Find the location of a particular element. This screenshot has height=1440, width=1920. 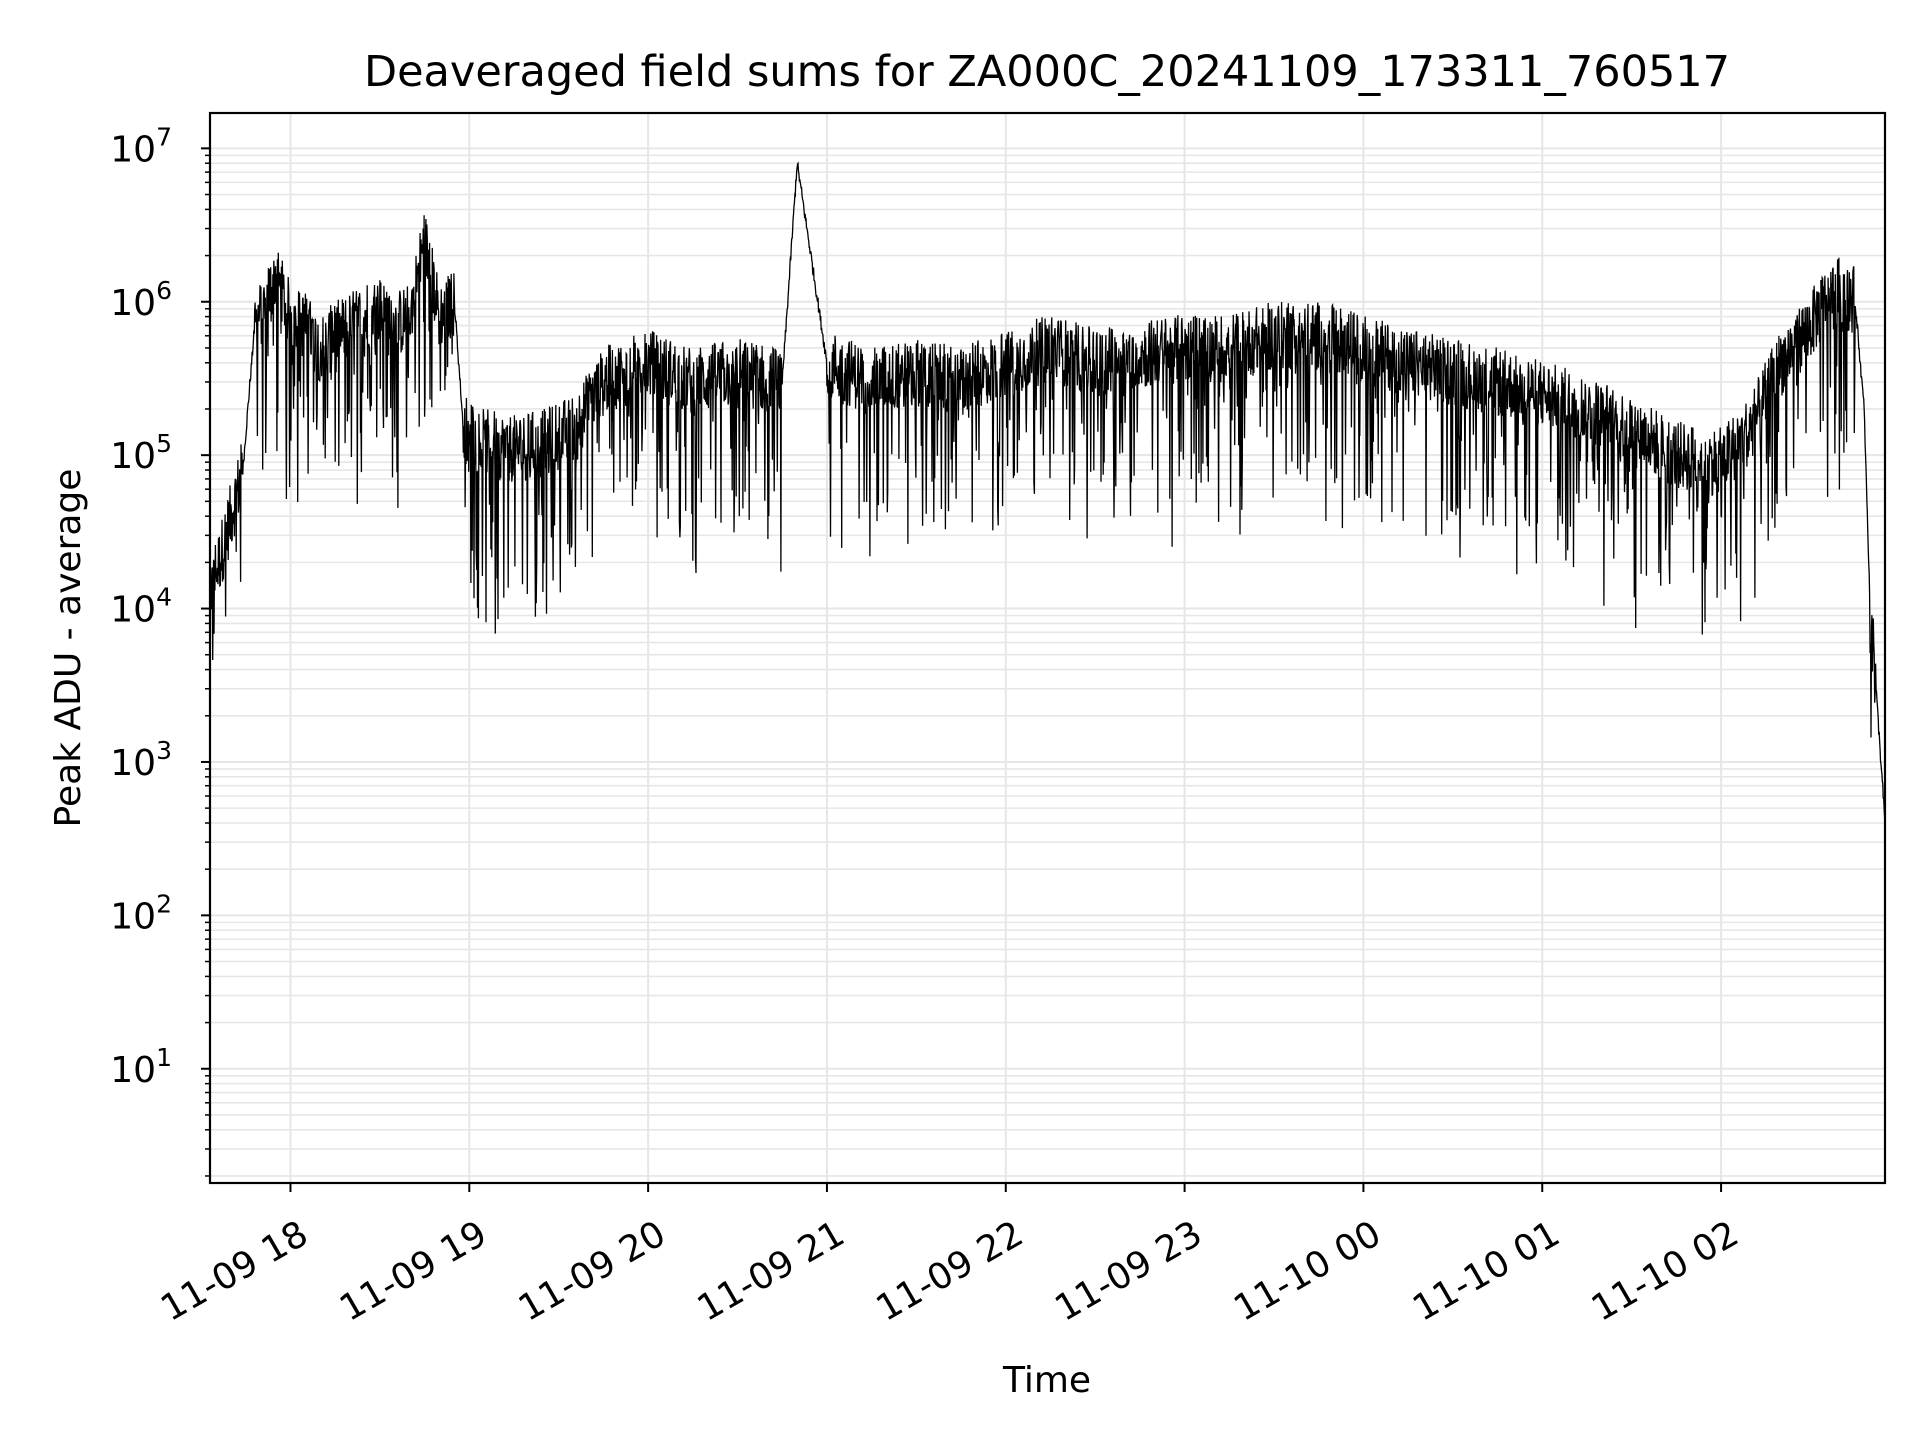

y-tick-exponent: 4 is located at coordinates (164, 597).